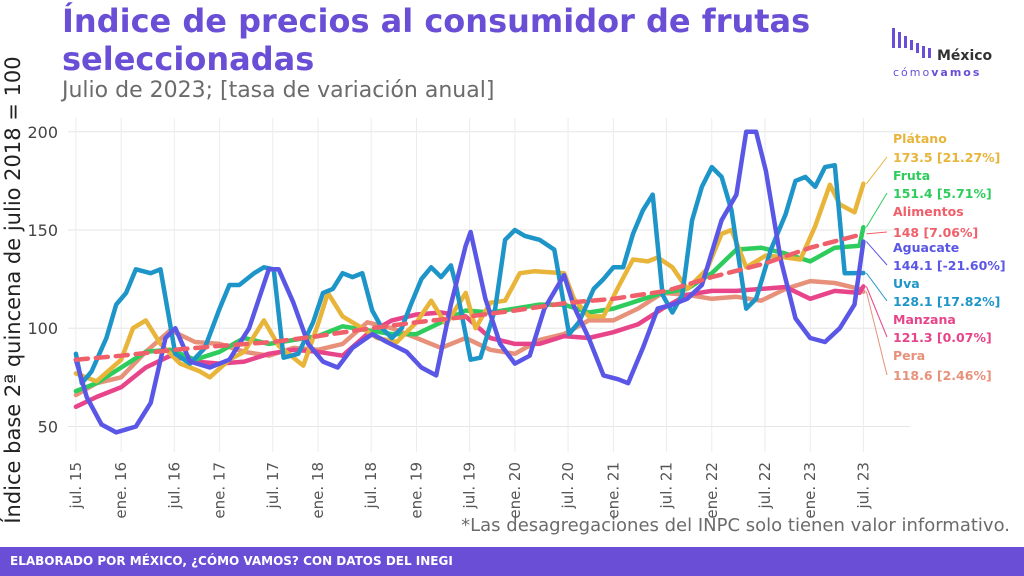  What do you see at coordinates (416, 490) in the screenshot?
I see `x-tick-label: ene. 19` at bounding box center [416, 490].